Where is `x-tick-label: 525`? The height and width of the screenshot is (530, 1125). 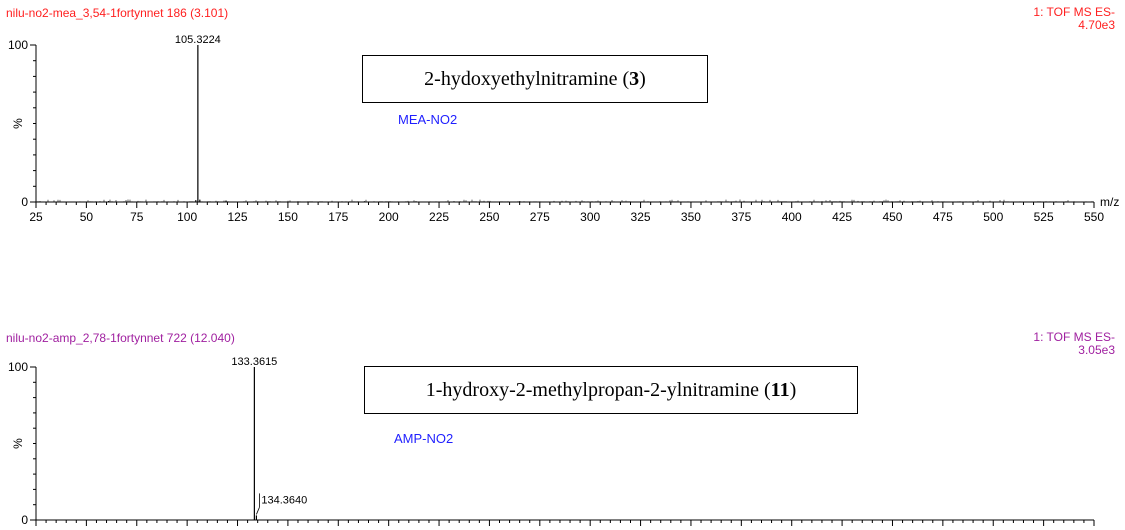
x-tick-label: 525 is located at coordinates (1044, 217).